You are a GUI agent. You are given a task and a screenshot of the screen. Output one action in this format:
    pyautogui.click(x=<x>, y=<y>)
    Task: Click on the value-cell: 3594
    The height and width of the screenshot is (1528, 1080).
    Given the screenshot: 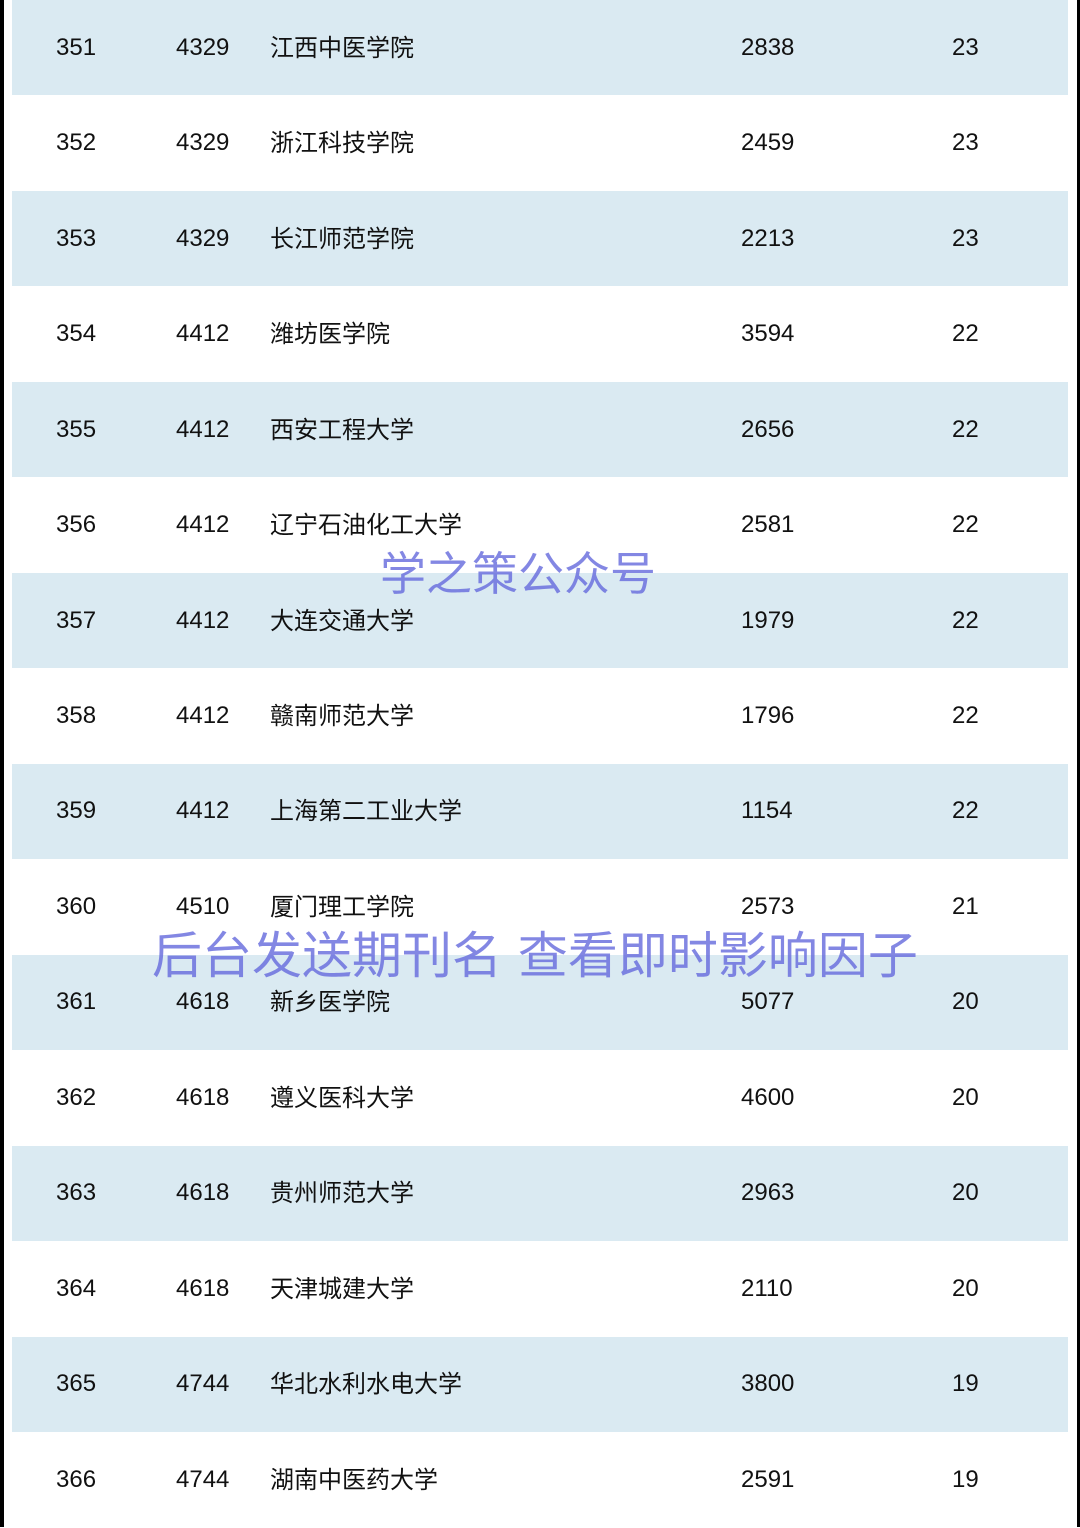 What is the action you would take?
    pyautogui.click(x=768, y=333)
    